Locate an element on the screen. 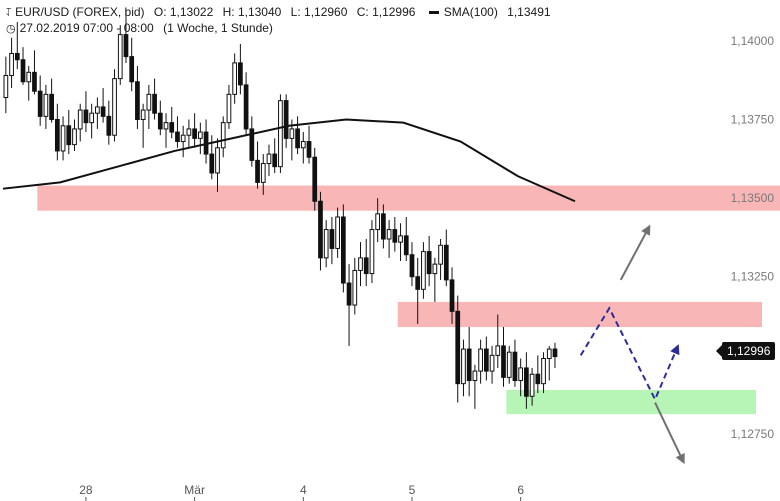 This screenshot has height=501, width=780. clock-icon: ◷ is located at coordinates (11, 29).